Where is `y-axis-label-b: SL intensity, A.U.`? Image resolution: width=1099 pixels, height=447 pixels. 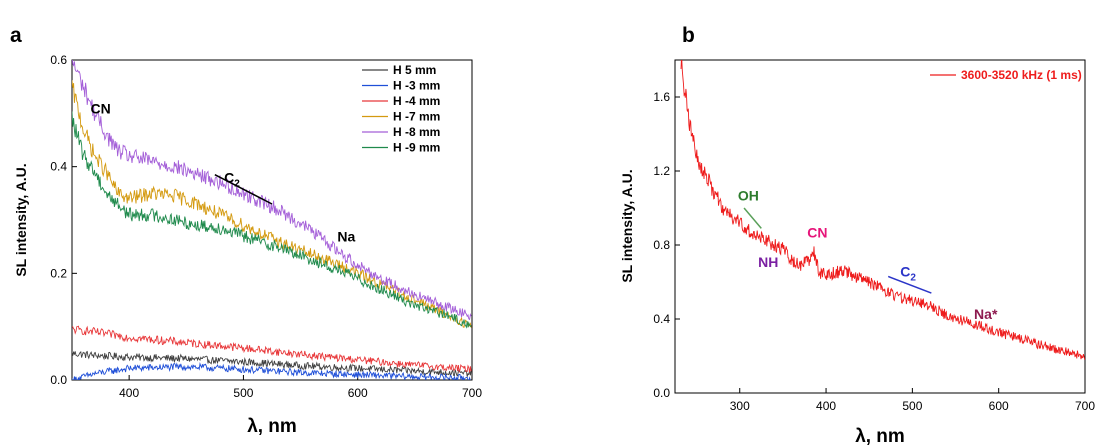
y-axis-label-b: SL intensity, A.U. is located at coordinates (627, 225).